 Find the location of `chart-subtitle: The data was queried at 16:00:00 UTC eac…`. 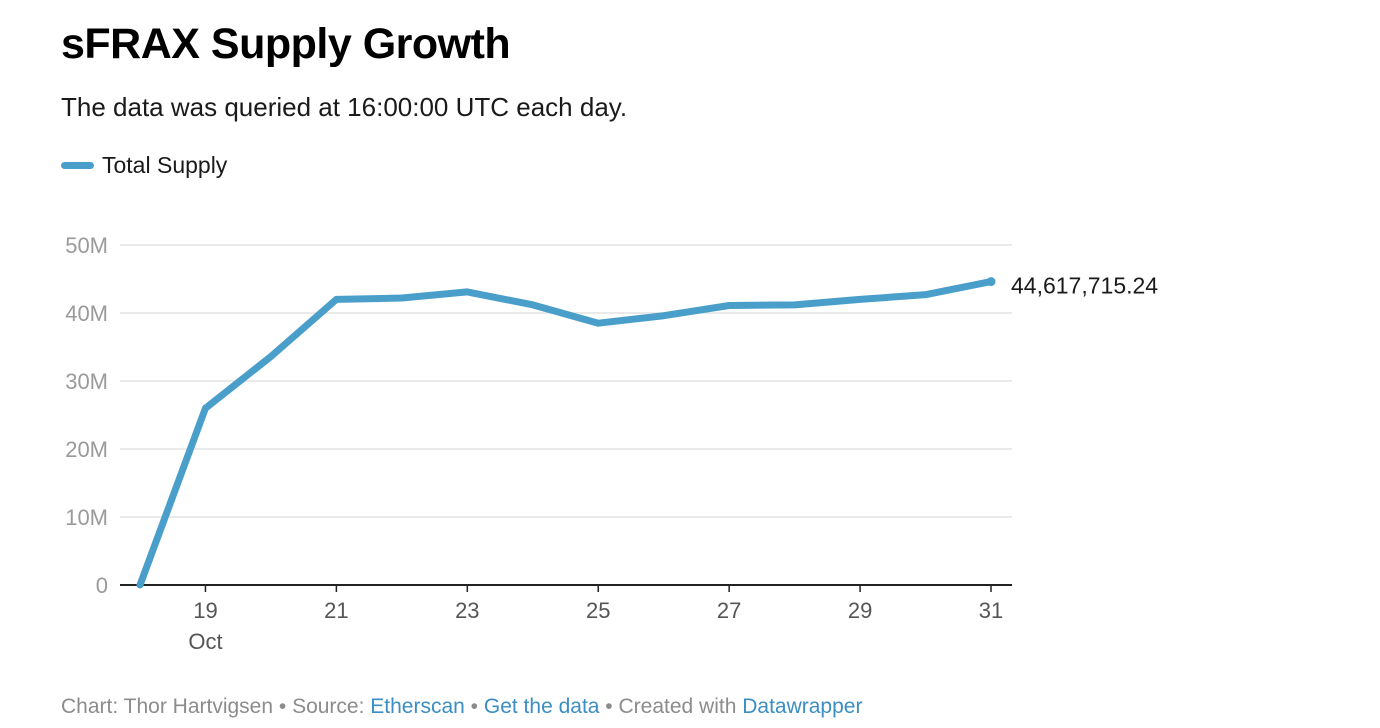

chart-subtitle: The data was queried at 16:00:00 UTC eac… is located at coordinates (344, 107).